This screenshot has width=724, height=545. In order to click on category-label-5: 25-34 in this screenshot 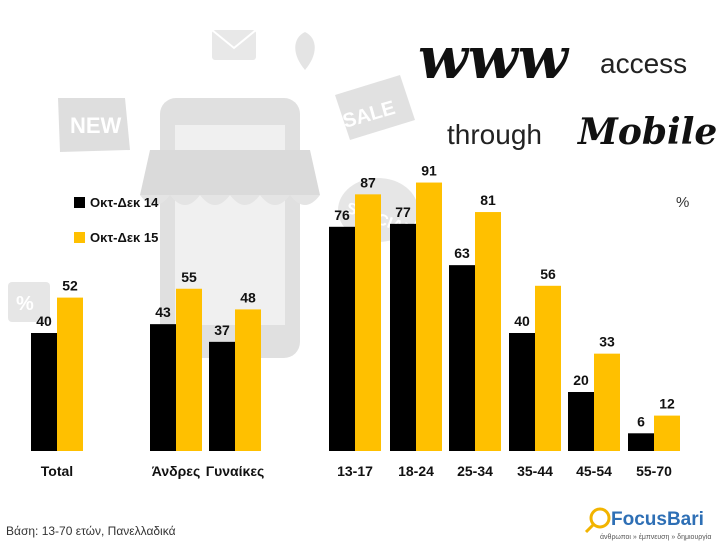, I will do `click(475, 471)`.